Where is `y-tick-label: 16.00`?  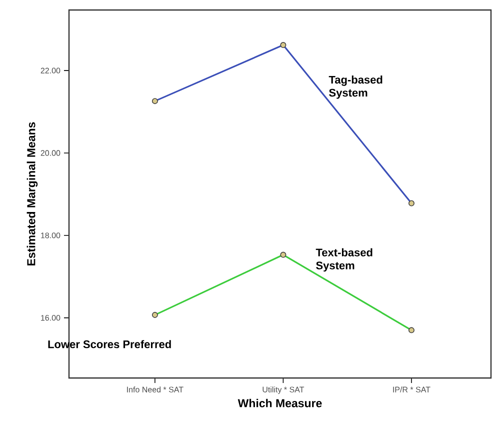
y-tick-label: 16.00 is located at coordinates (50, 317).